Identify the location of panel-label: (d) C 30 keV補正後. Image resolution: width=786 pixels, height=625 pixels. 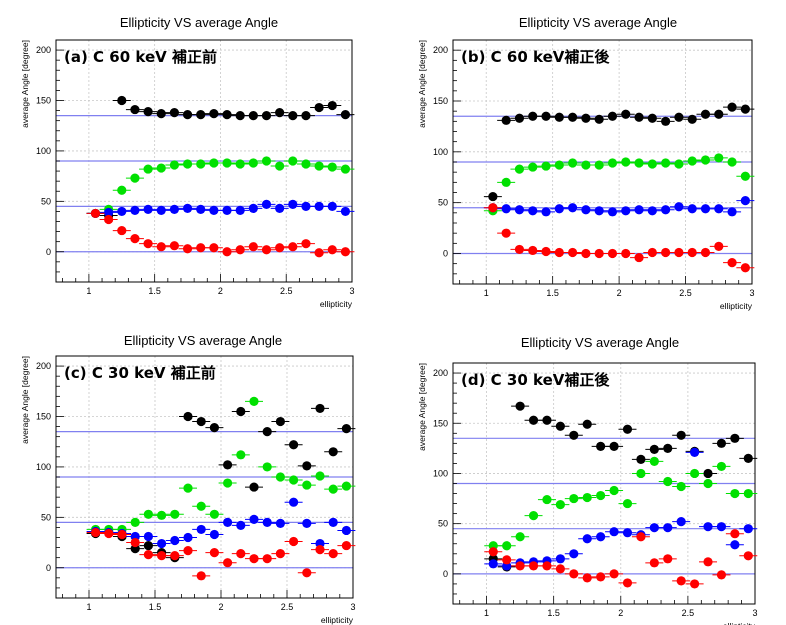
(535, 380).